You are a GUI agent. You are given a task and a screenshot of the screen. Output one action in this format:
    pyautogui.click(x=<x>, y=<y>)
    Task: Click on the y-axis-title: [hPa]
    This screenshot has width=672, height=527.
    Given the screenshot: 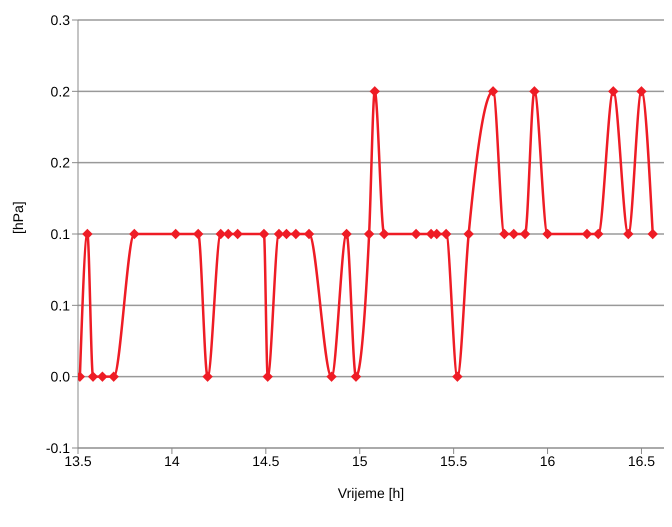 What is the action you would take?
    pyautogui.click(x=18, y=217)
    